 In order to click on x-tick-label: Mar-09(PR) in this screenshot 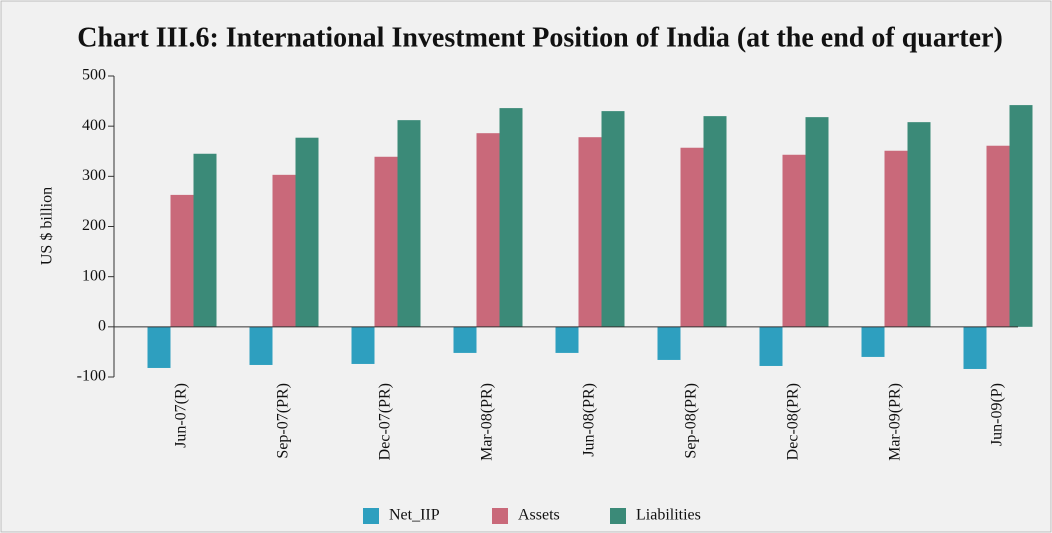, I will do `click(895, 422)`.